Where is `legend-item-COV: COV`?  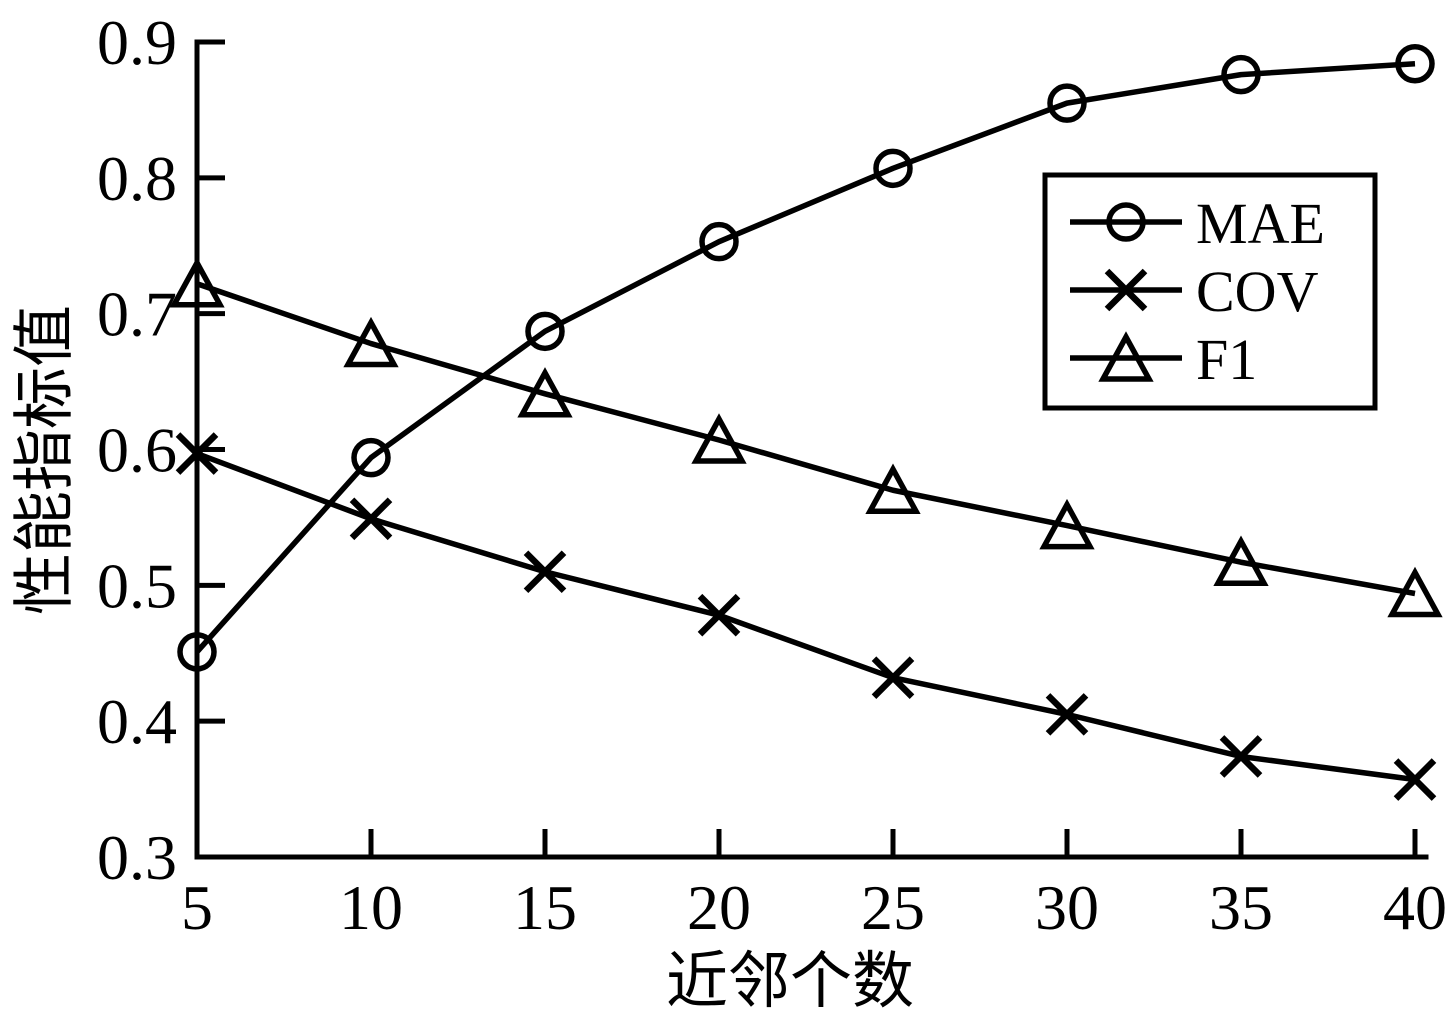 legend-item-COV: COV is located at coordinates (1194, 291).